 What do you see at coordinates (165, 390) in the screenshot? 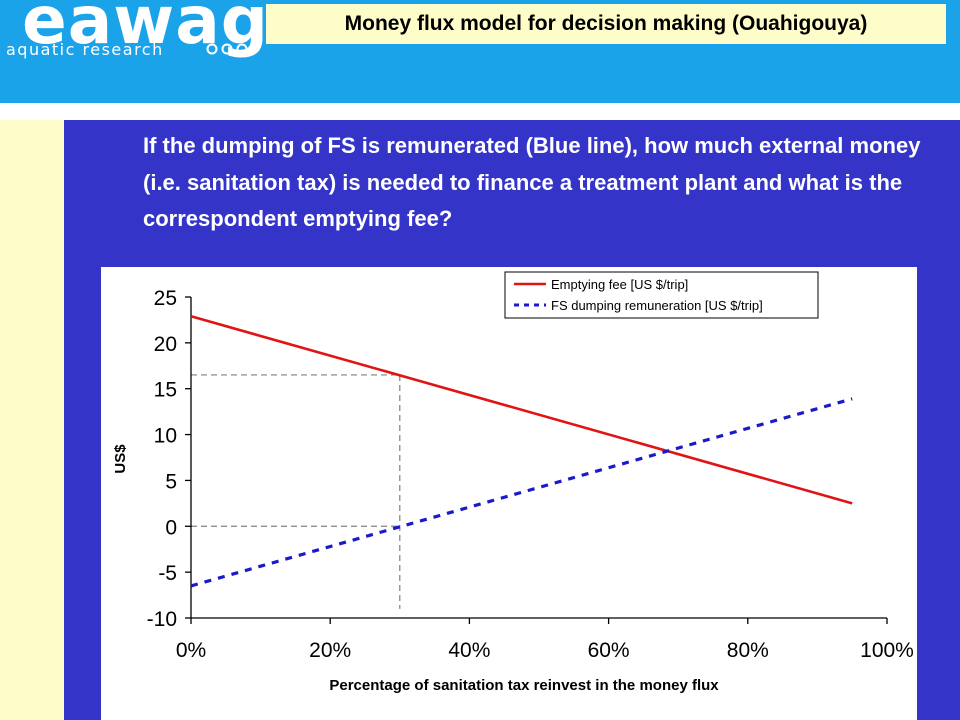
I see `y-tick-label: 15` at bounding box center [165, 390].